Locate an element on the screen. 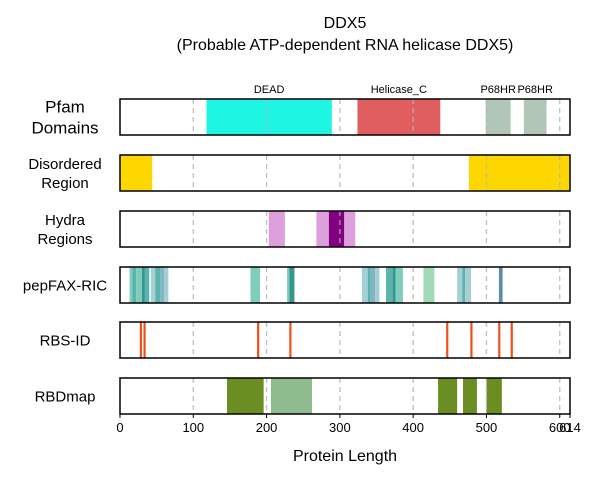 This screenshot has height=480, width=600. domain-name-dead: DEAD is located at coordinates (269, 90).